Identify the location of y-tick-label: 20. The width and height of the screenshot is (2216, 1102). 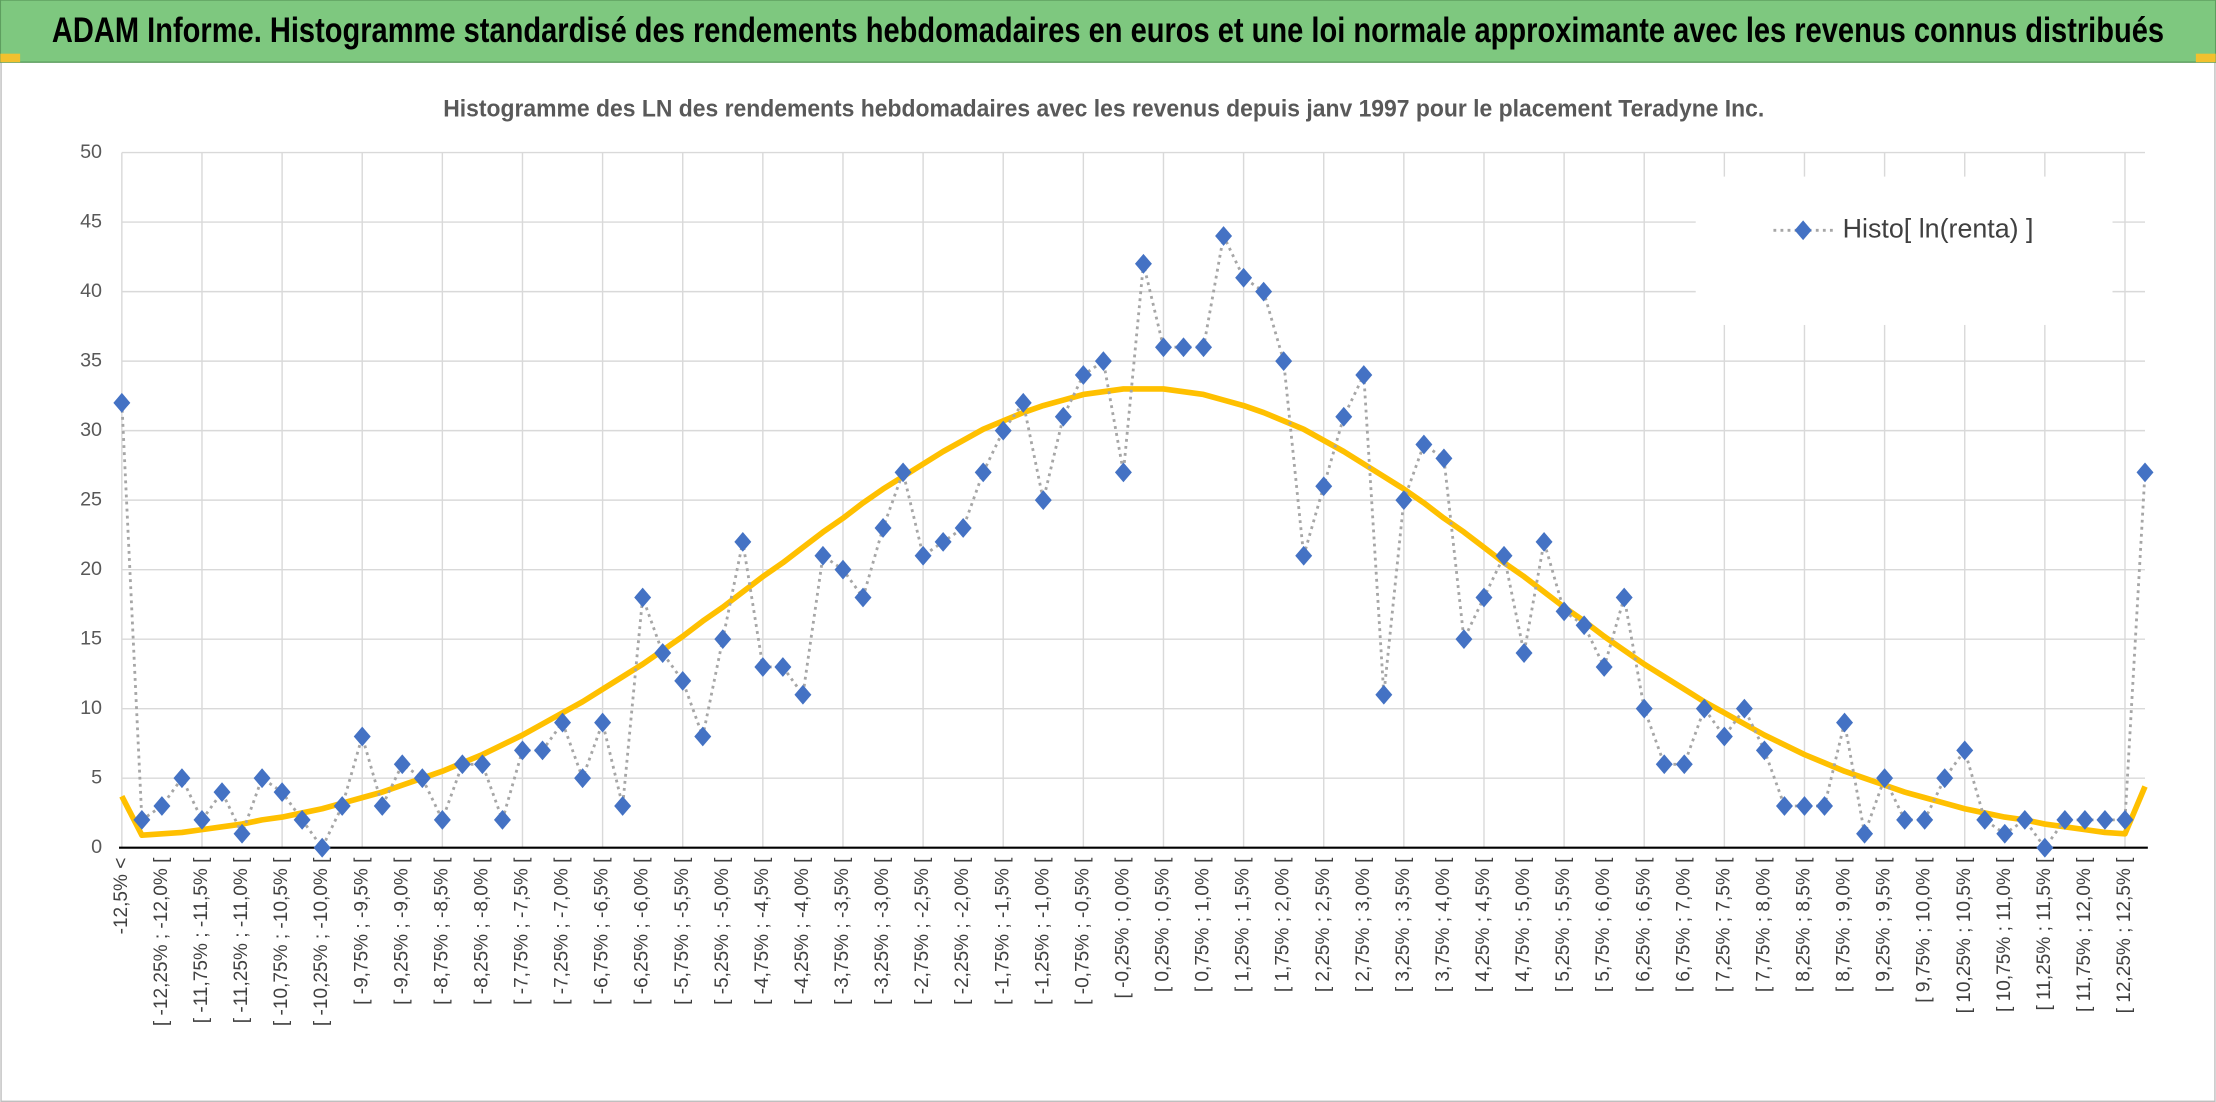
(91, 569).